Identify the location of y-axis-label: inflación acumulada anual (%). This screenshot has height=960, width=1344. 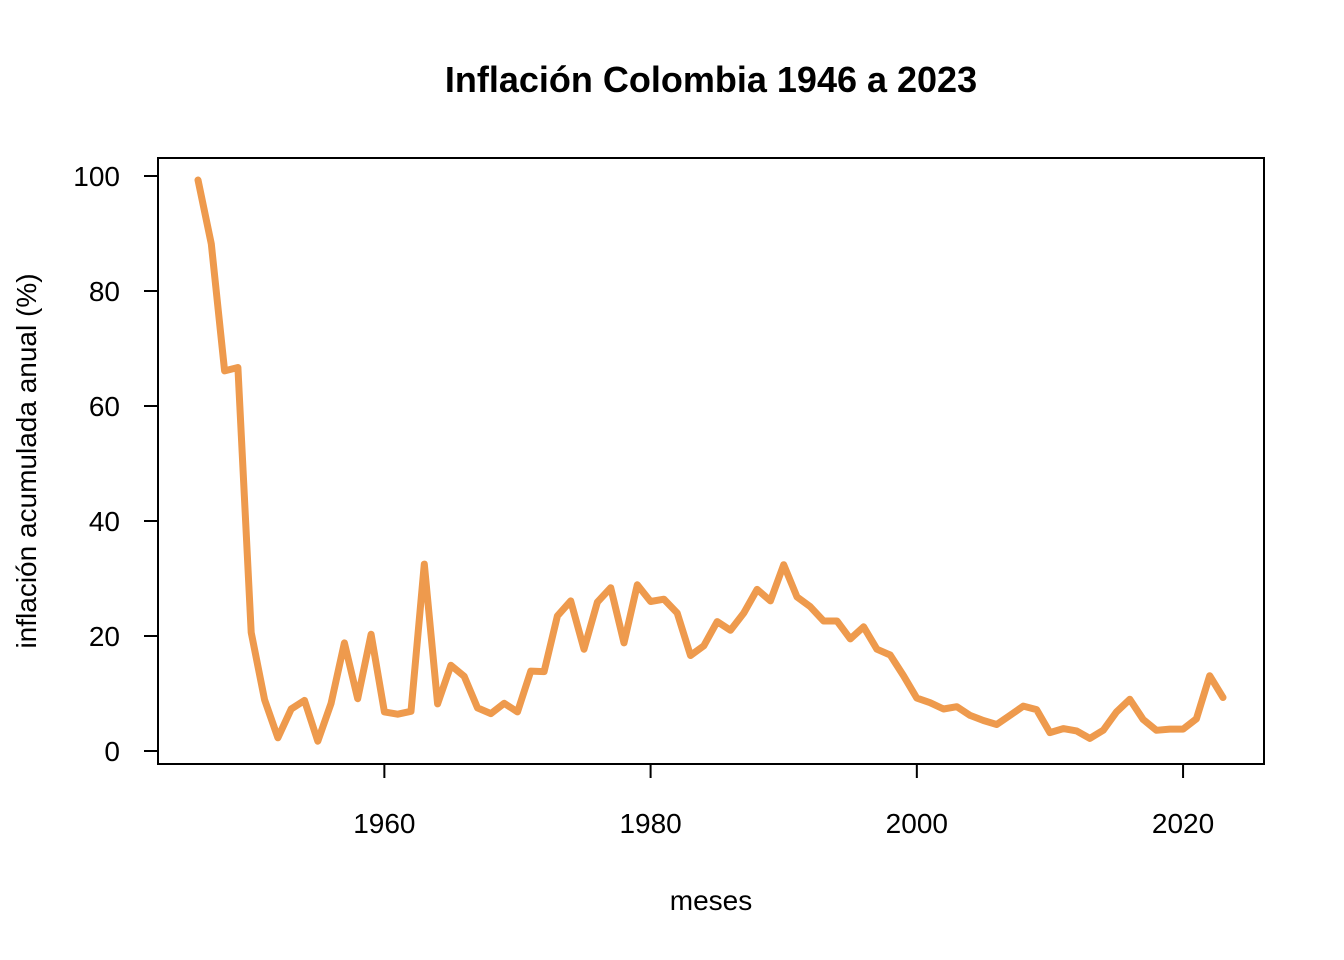
(26, 460).